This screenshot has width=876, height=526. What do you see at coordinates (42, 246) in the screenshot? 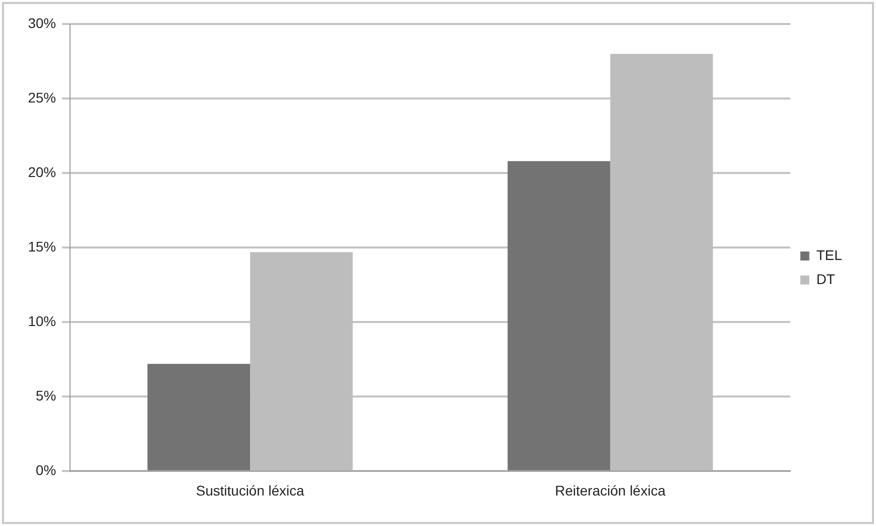
I see `y-tick-label: 15%` at bounding box center [42, 246].